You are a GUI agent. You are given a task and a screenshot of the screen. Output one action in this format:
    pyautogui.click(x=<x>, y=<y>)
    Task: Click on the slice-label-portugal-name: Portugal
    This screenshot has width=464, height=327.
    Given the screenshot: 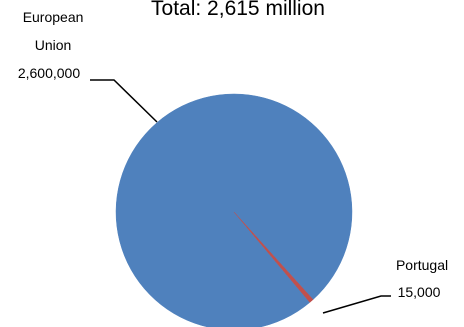 What is the action you would take?
    pyautogui.click(x=422, y=265)
    